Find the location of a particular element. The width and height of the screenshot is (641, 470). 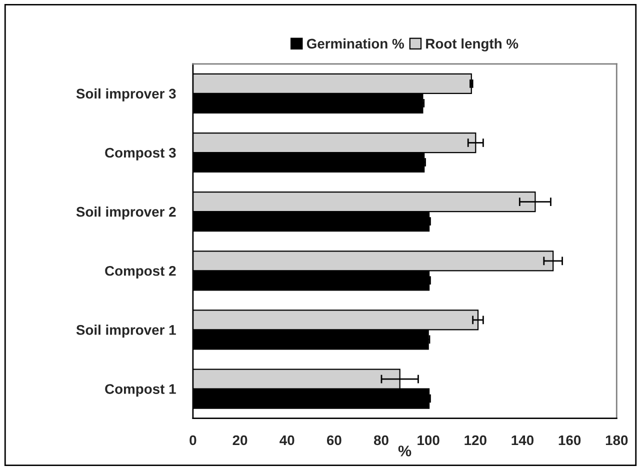

legend-label: Root length % is located at coordinates (472, 45).